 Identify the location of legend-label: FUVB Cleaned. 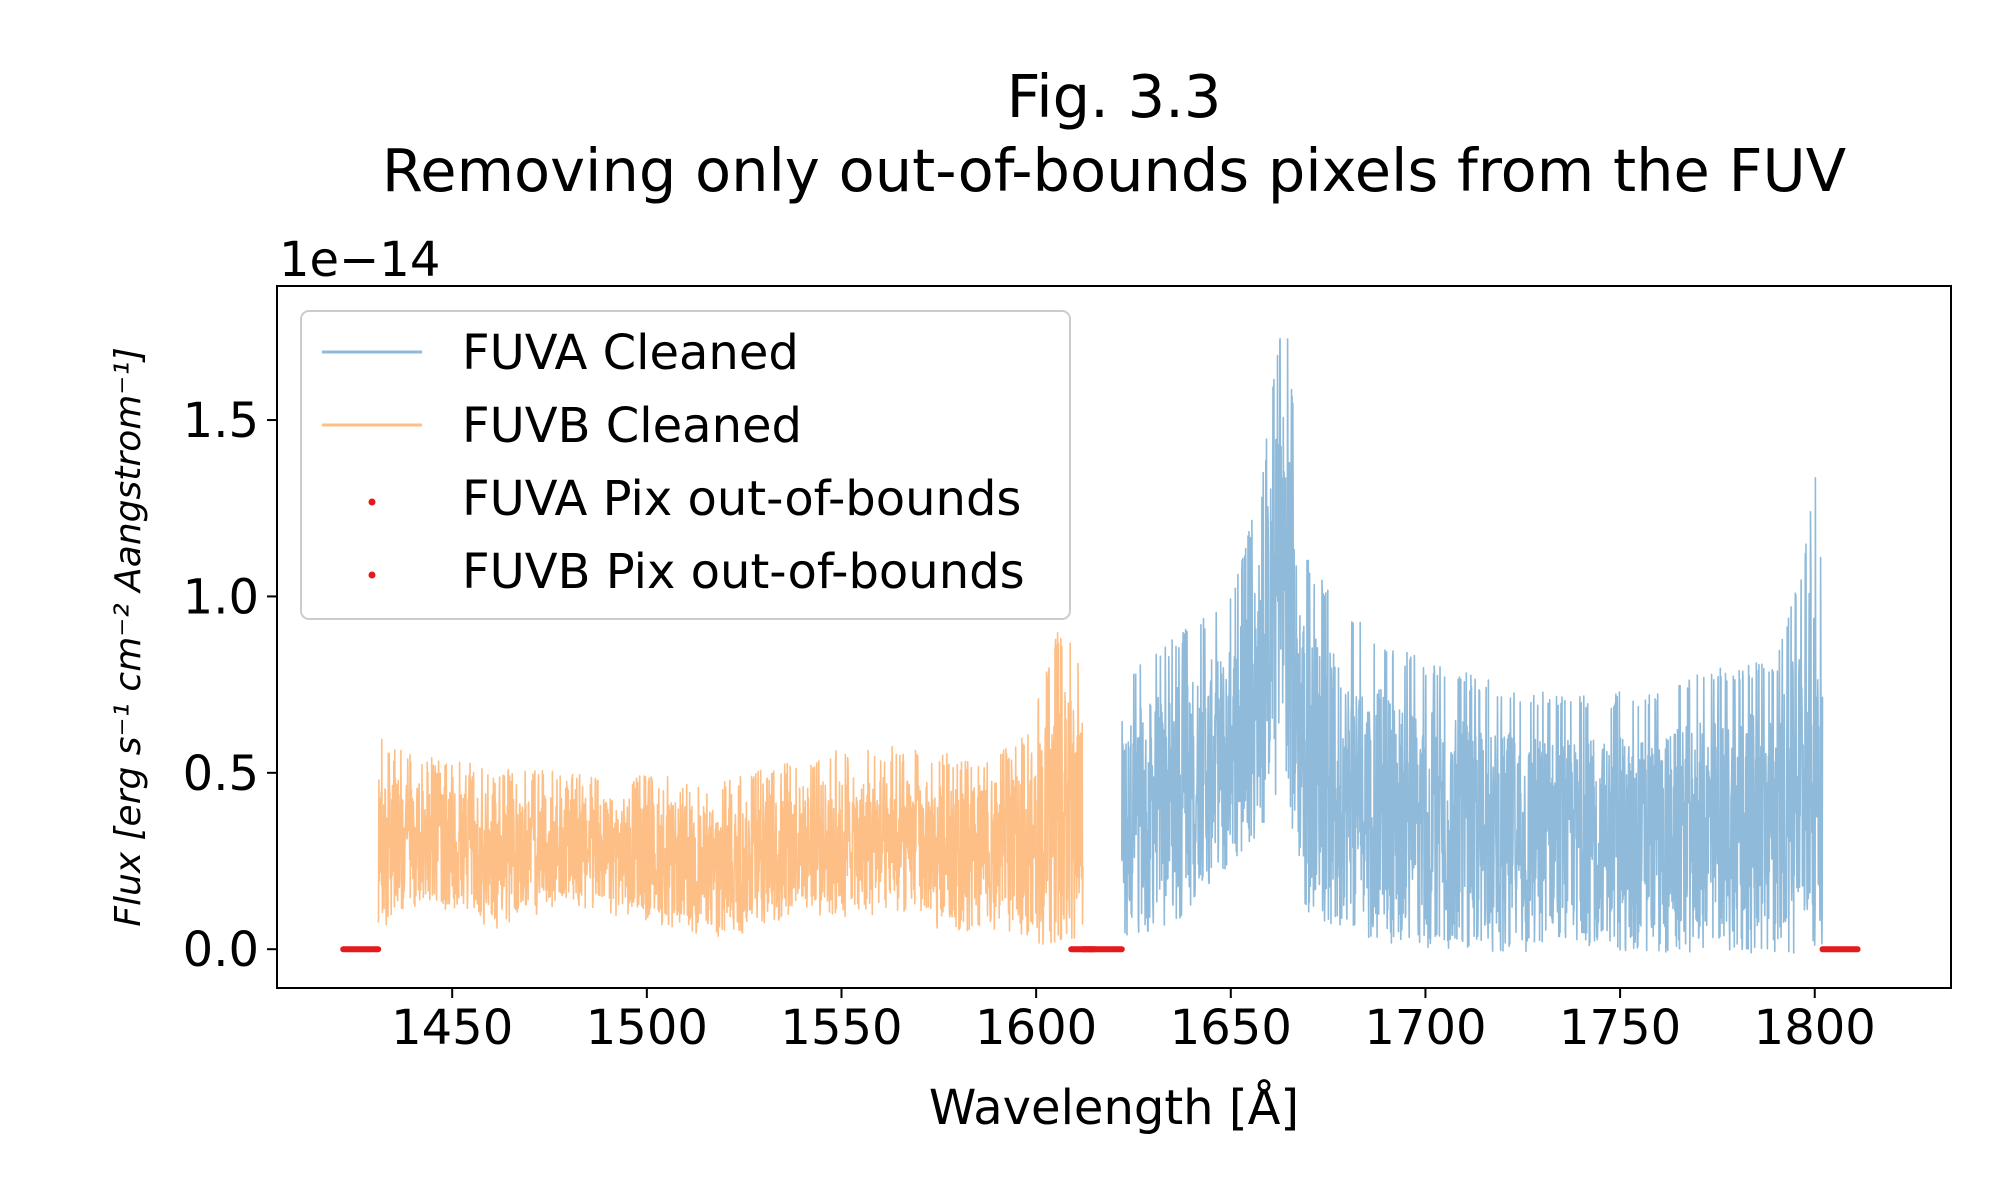
(632, 426).